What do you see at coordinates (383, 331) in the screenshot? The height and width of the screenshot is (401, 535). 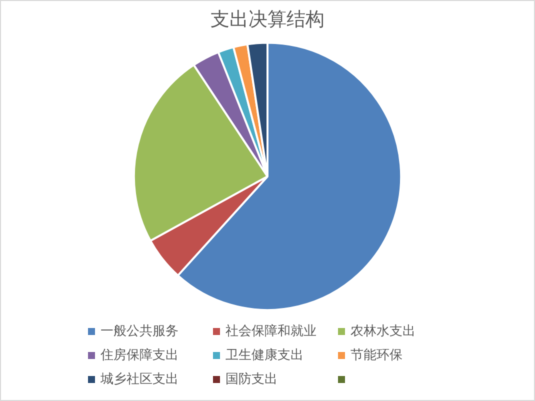 I see `legend-label: 农林水支出` at bounding box center [383, 331].